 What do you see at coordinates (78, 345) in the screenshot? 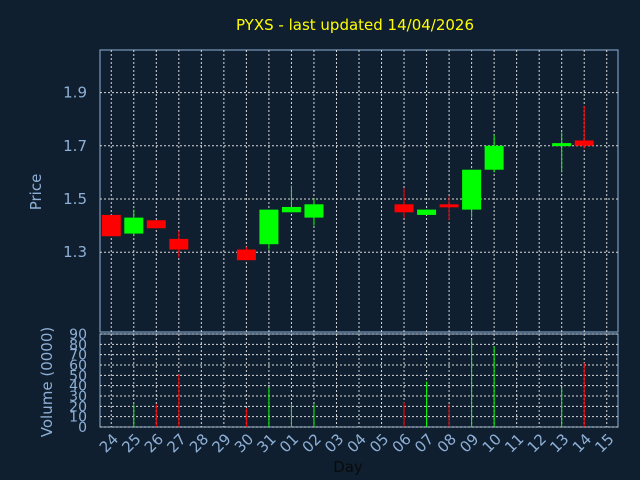
I see `volume-y-tick-label: 80` at bounding box center [78, 345].